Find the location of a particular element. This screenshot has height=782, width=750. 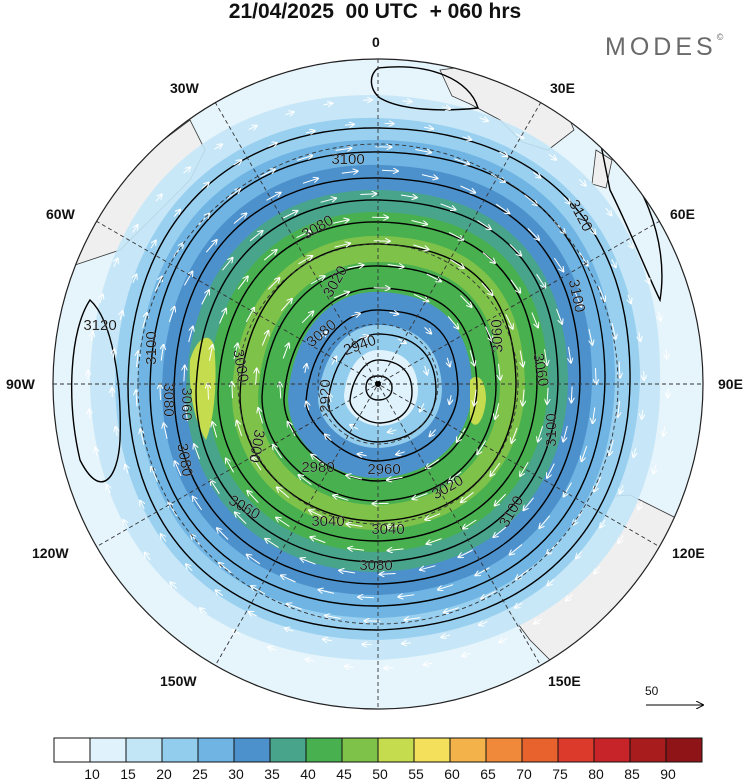

colorbar-tick-label: 35 is located at coordinates (272, 774).